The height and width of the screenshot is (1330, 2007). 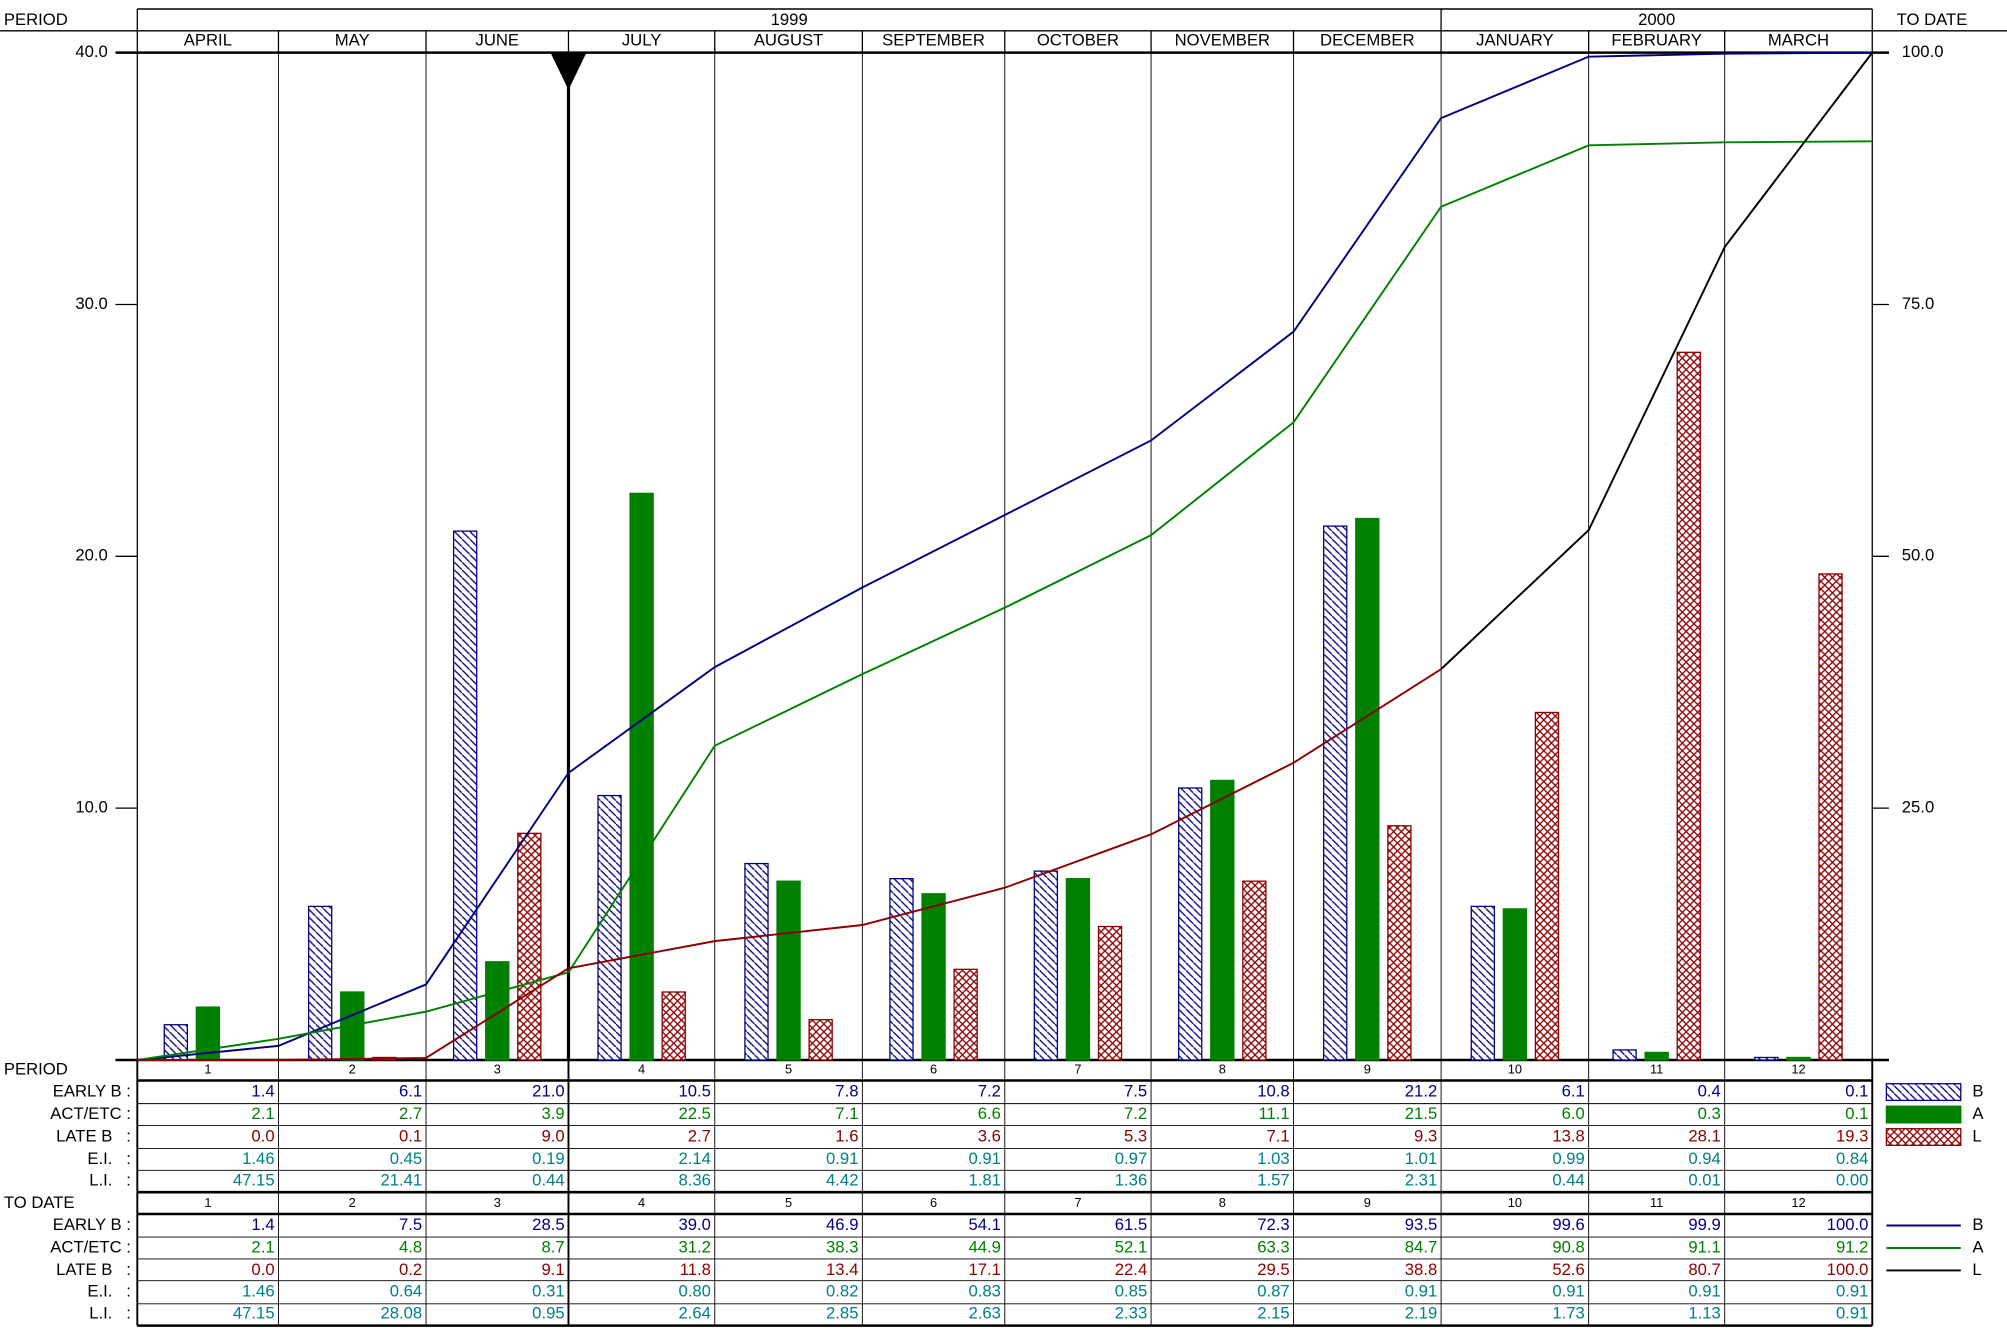 What do you see at coordinates (552, 1113) in the screenshot?
I see `table-cell: 3.9` at bounding box center [552, 1113].